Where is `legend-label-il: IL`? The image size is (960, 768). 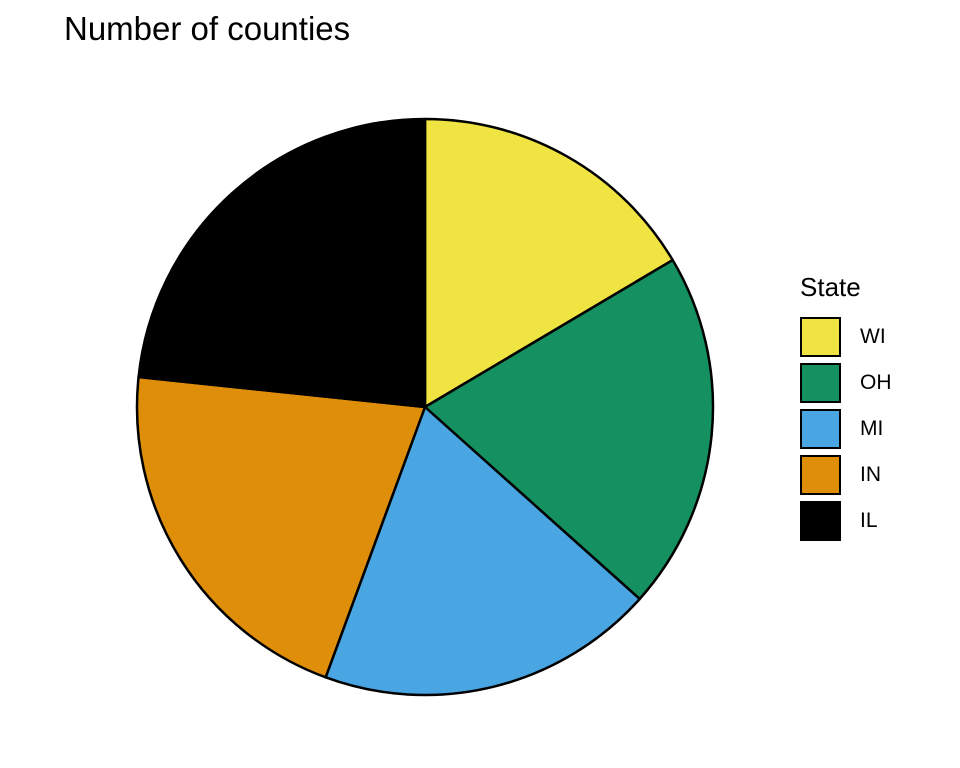 legend-label-il: IL is located at coordinates (869, 520).